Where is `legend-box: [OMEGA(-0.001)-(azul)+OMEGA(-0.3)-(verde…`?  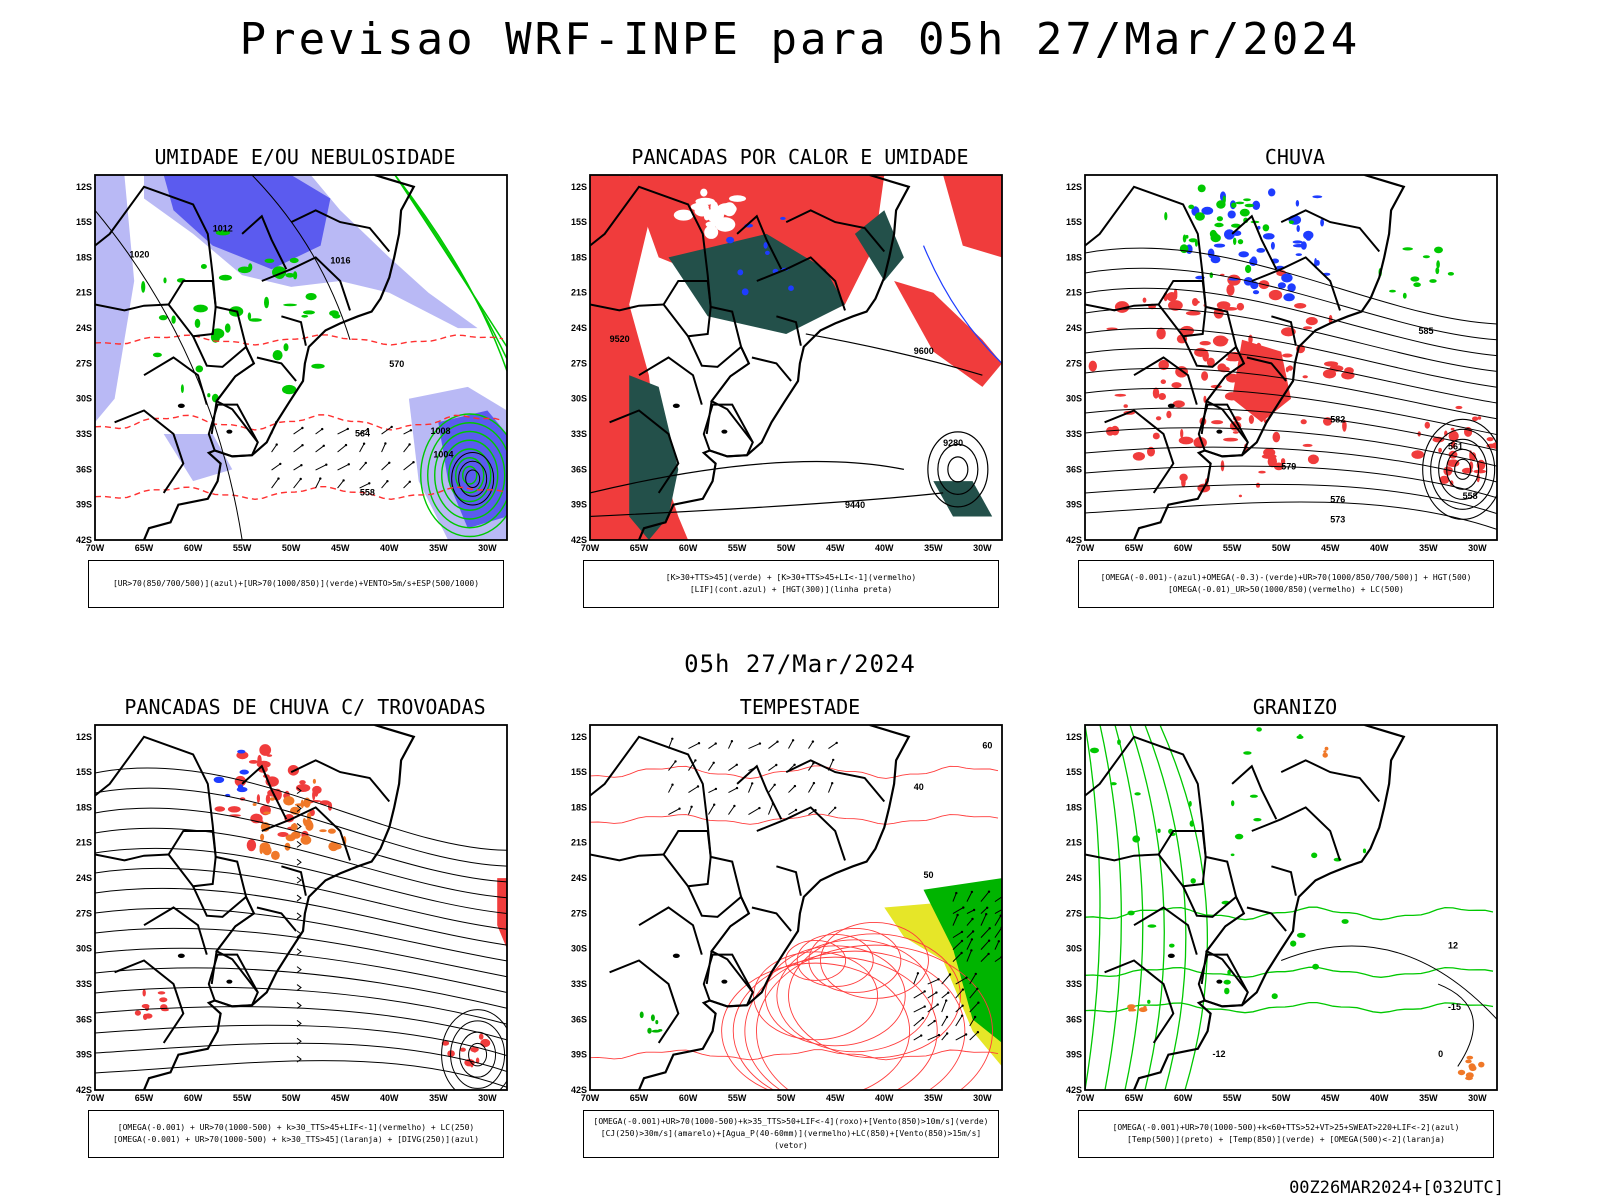 legend-box: [OMEGA(-0.001)-(azul)+OMEGA(-0.3)-(verde… is located at coordinates (1286, 584).